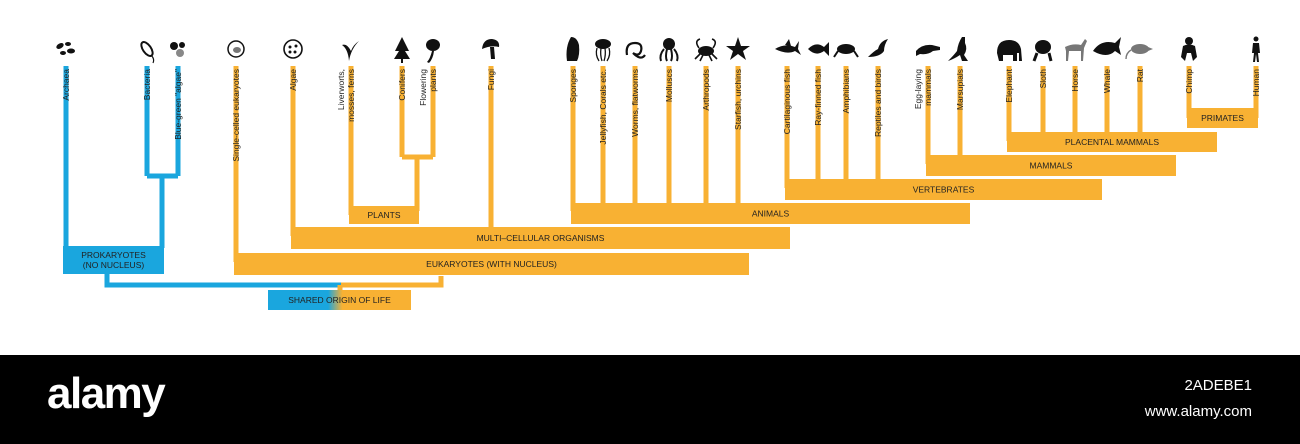  I want to click on leaf-label-sloth: Sloth, so click(1043, 79).